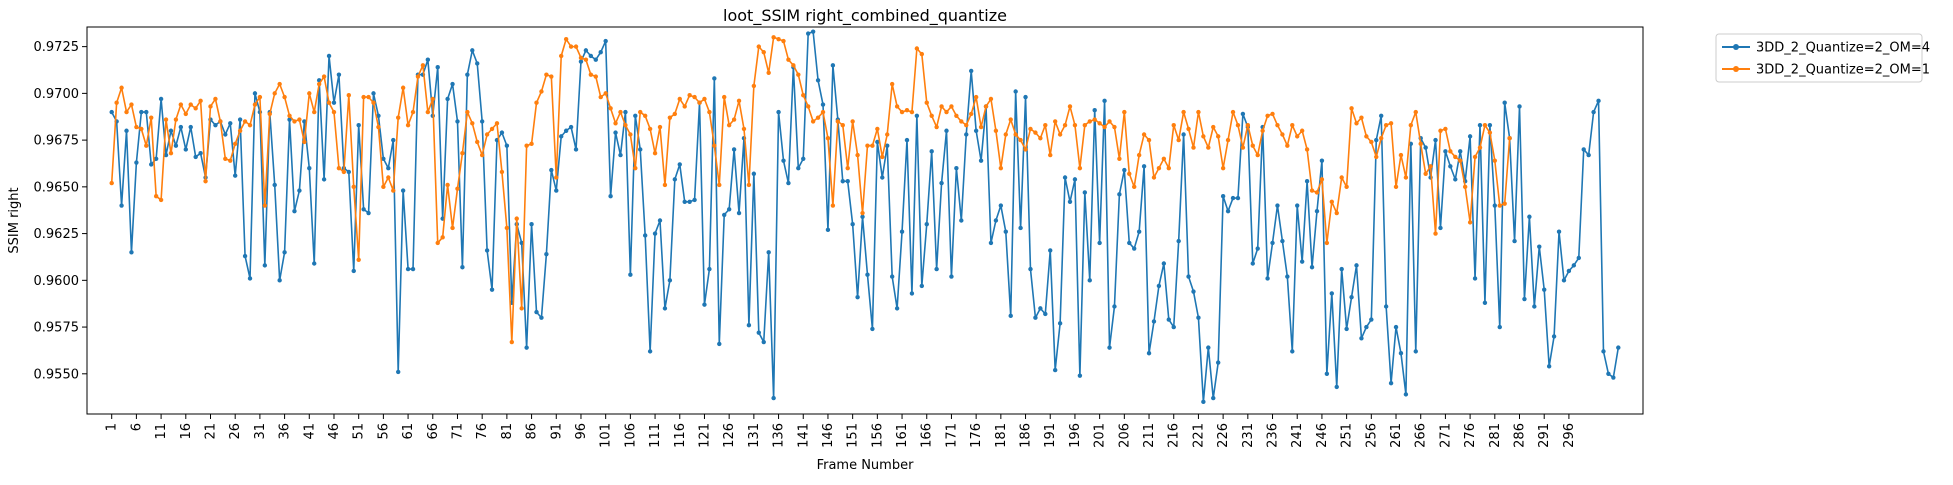  Describe the element at coordinates (1248, 435) in the screenshot. I see `x-tick-label: 231` at that location.